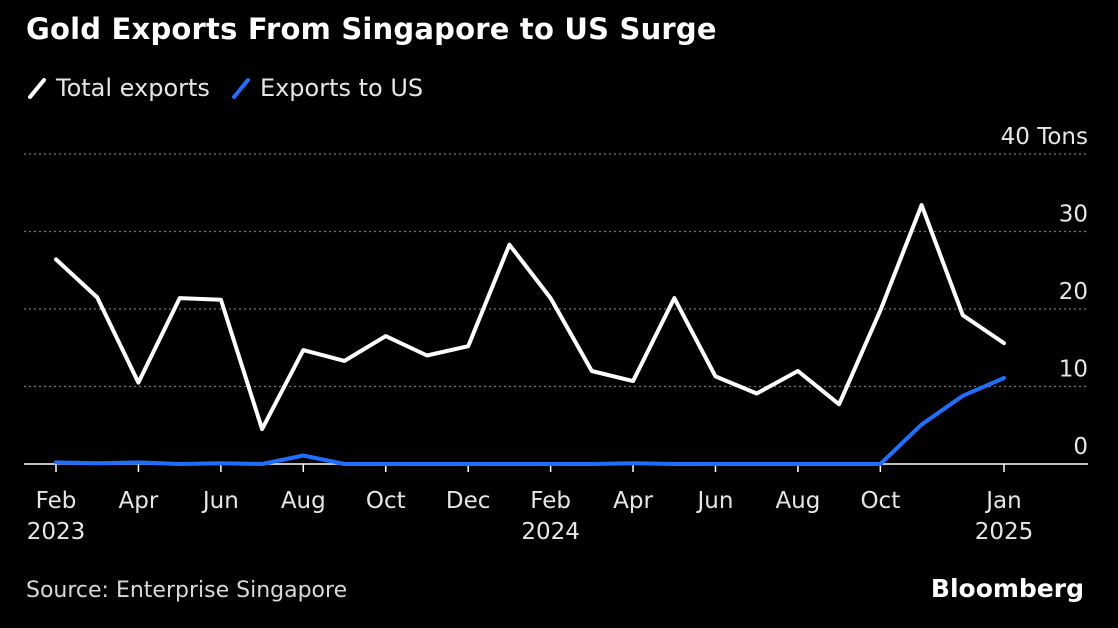 This screenshot has height=628, width=1118. What do you see at coordinates (240, 88) in the screenshot?
I see `legend-swatch-exports-to-us` at bounding box center [240, 88].